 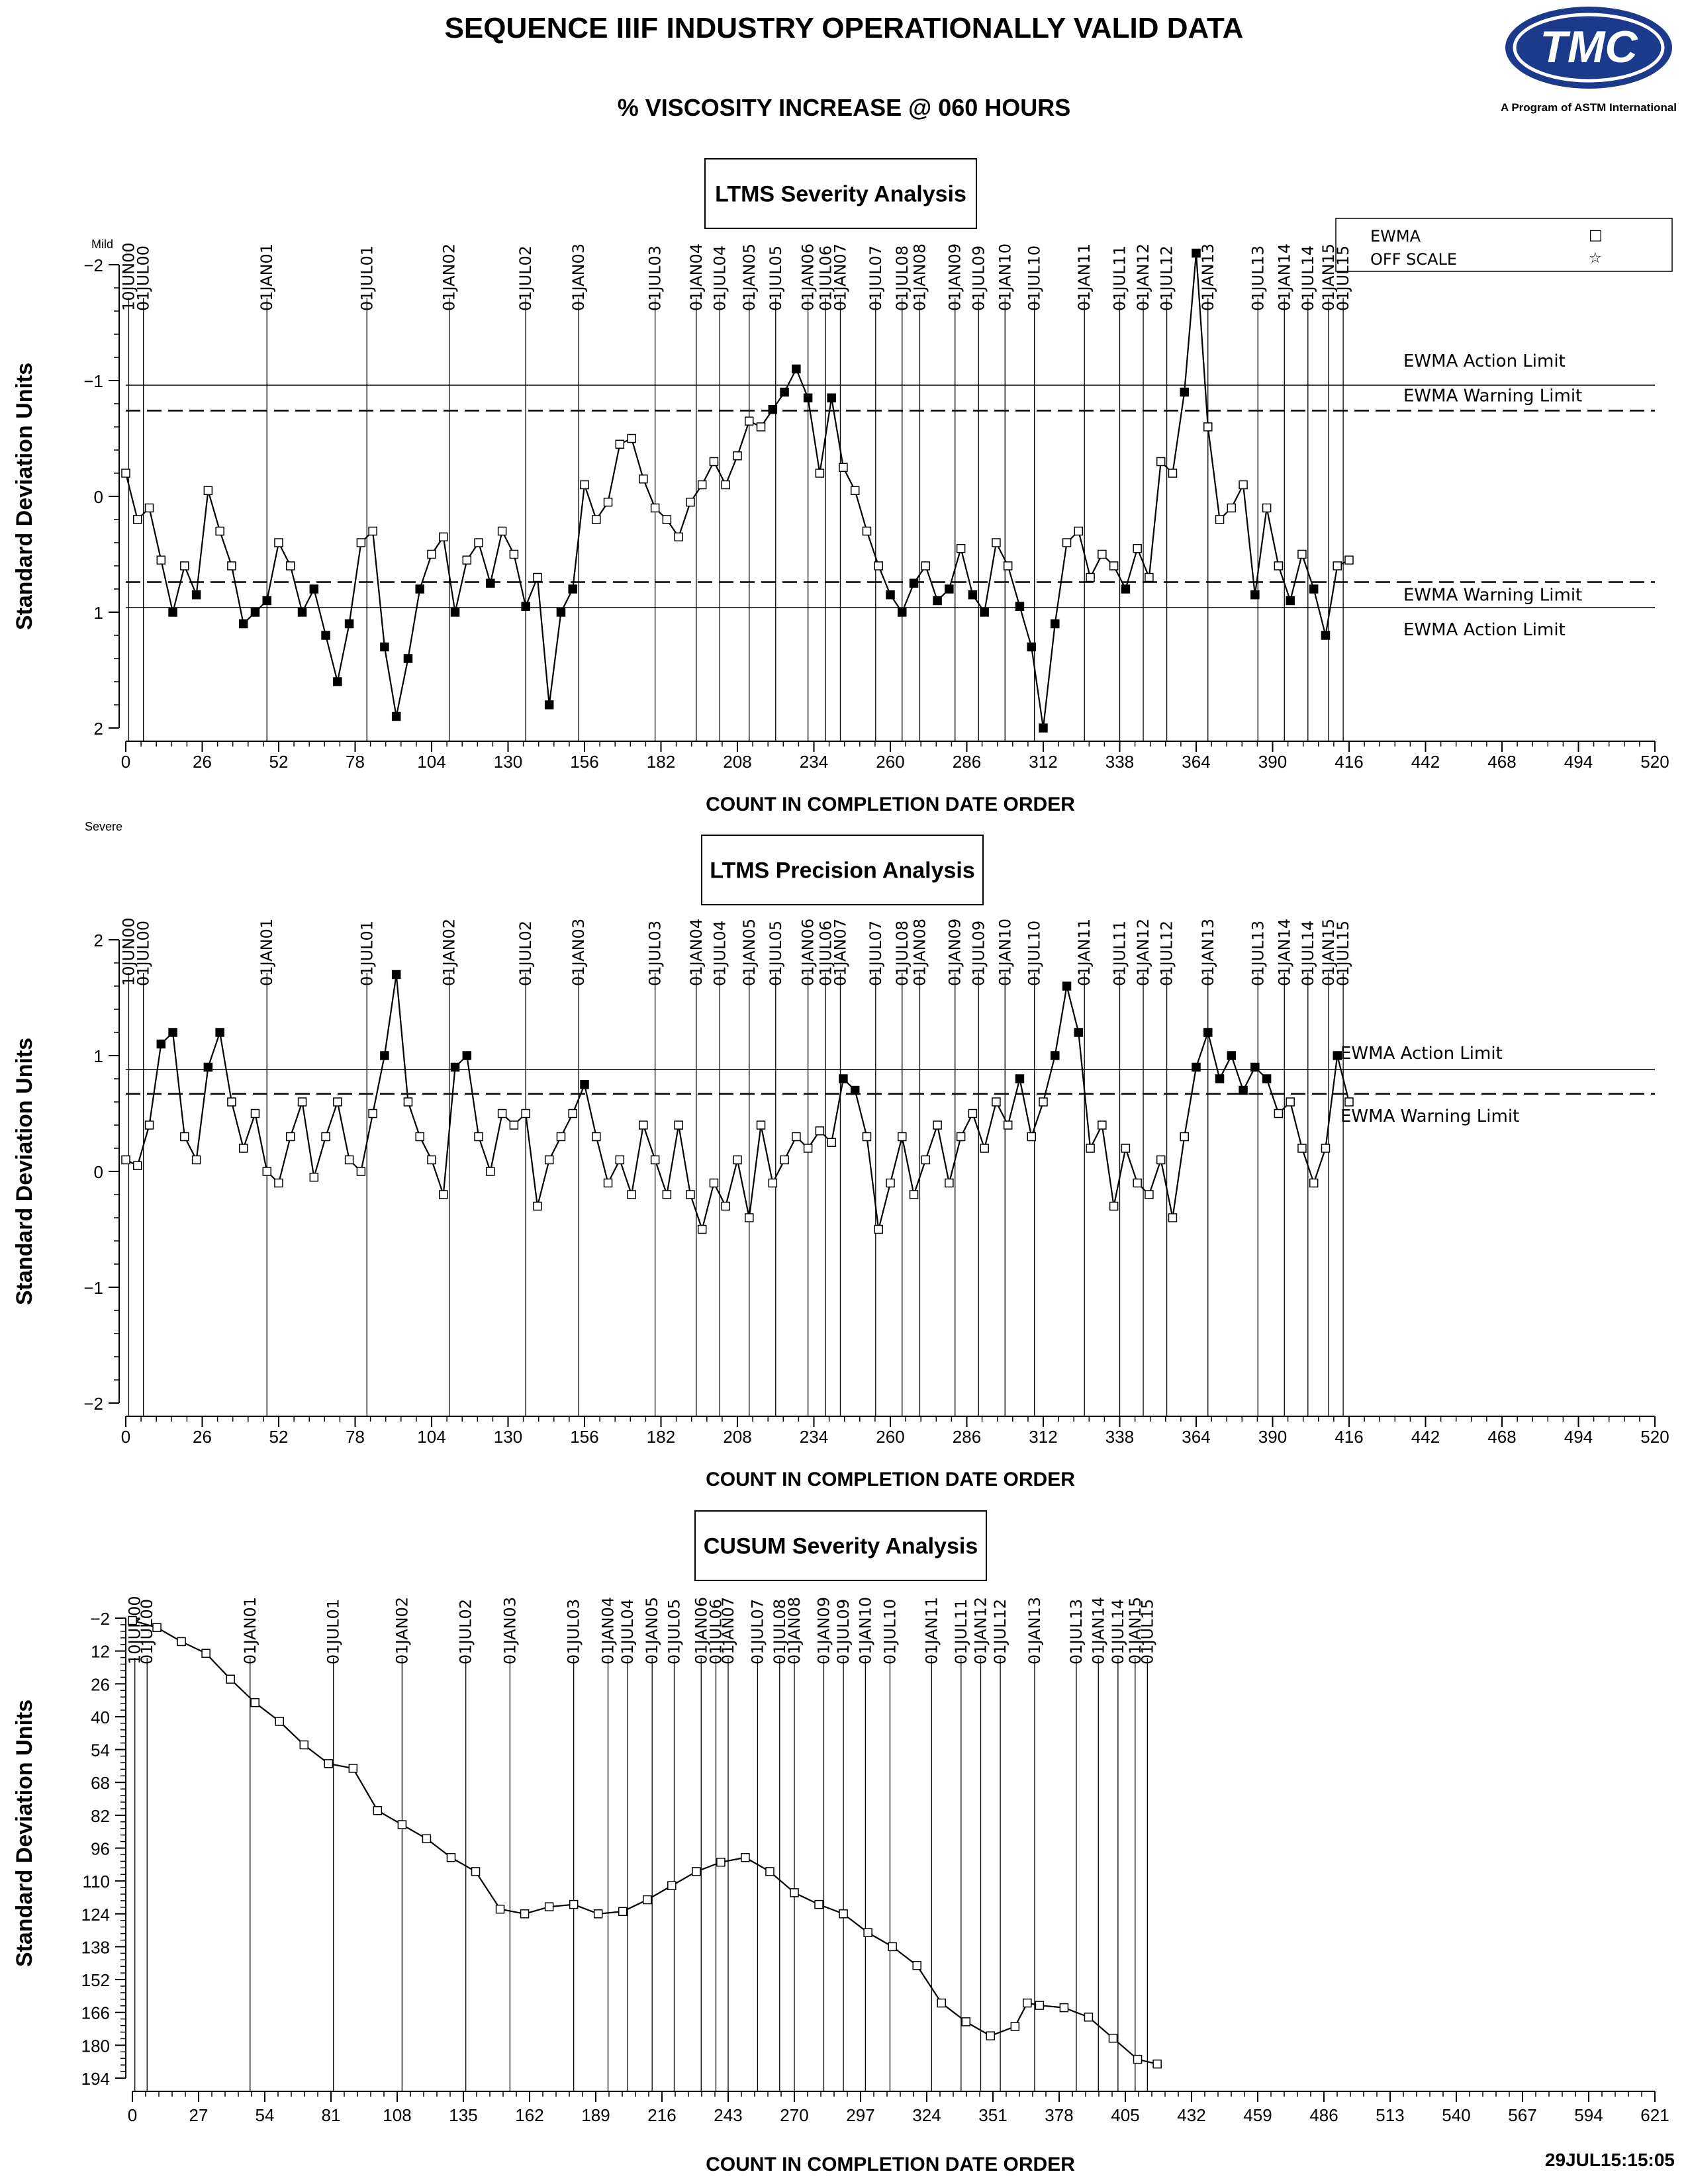 I want to click on x-tick-label: 364, so click(x=1196, y=762).